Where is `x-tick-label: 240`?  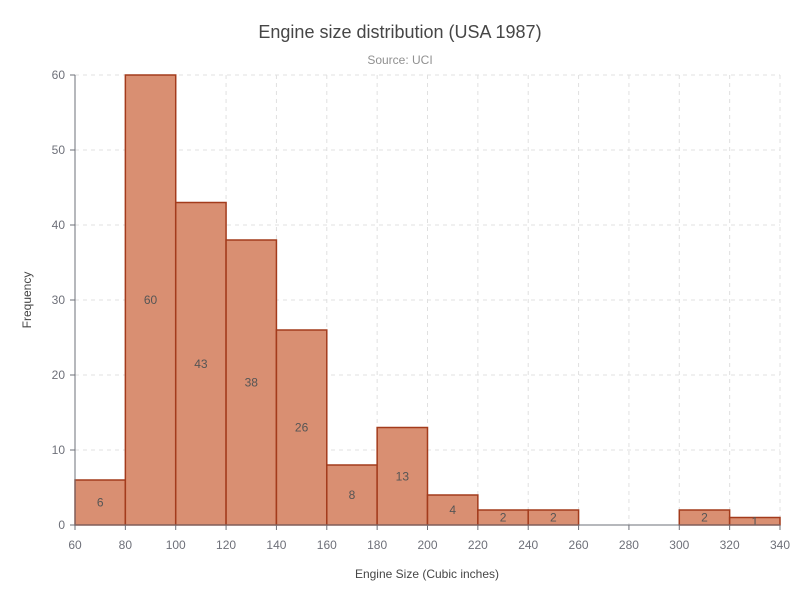
x-tick-label: 240 is located at coordinates (528, 545).